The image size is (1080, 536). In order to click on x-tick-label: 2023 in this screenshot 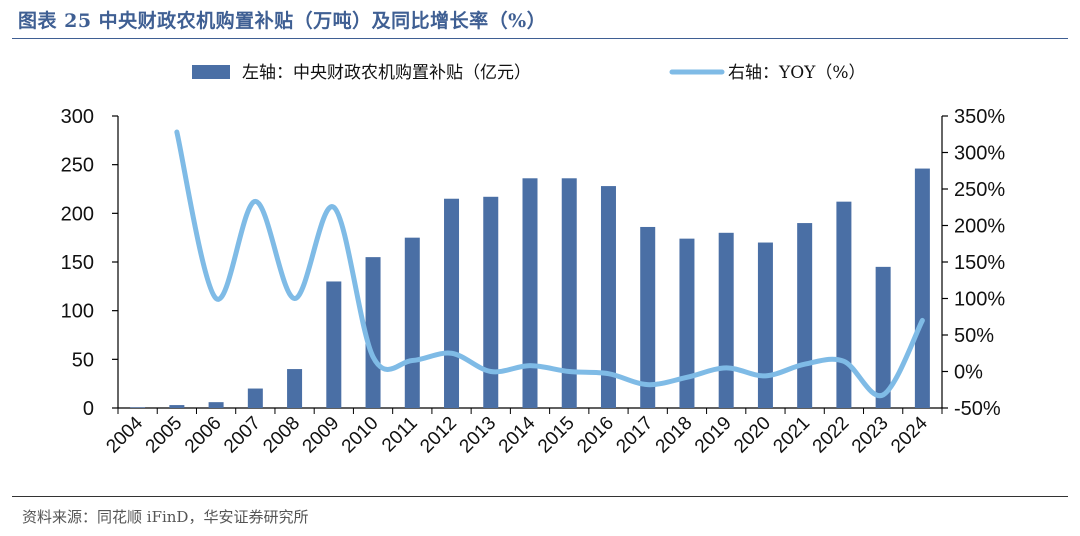, I will do `click(870, 435)`.